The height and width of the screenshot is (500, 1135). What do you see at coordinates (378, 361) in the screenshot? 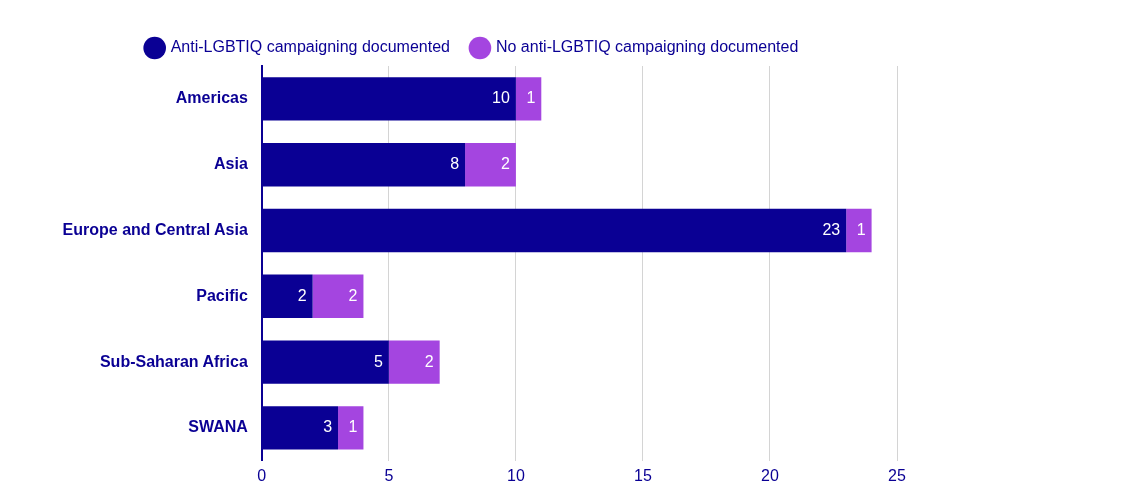
I see `data-label: 5` at bounding box center [378, 361].